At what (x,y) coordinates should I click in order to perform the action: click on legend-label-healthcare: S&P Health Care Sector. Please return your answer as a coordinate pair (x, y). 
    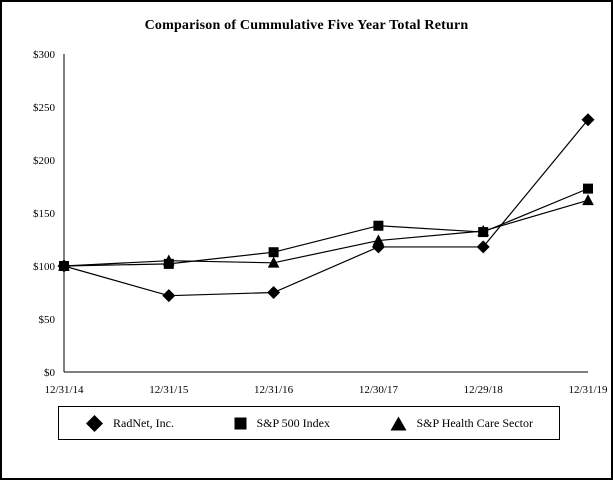
    Looking at the image, I should click on (474, 422).